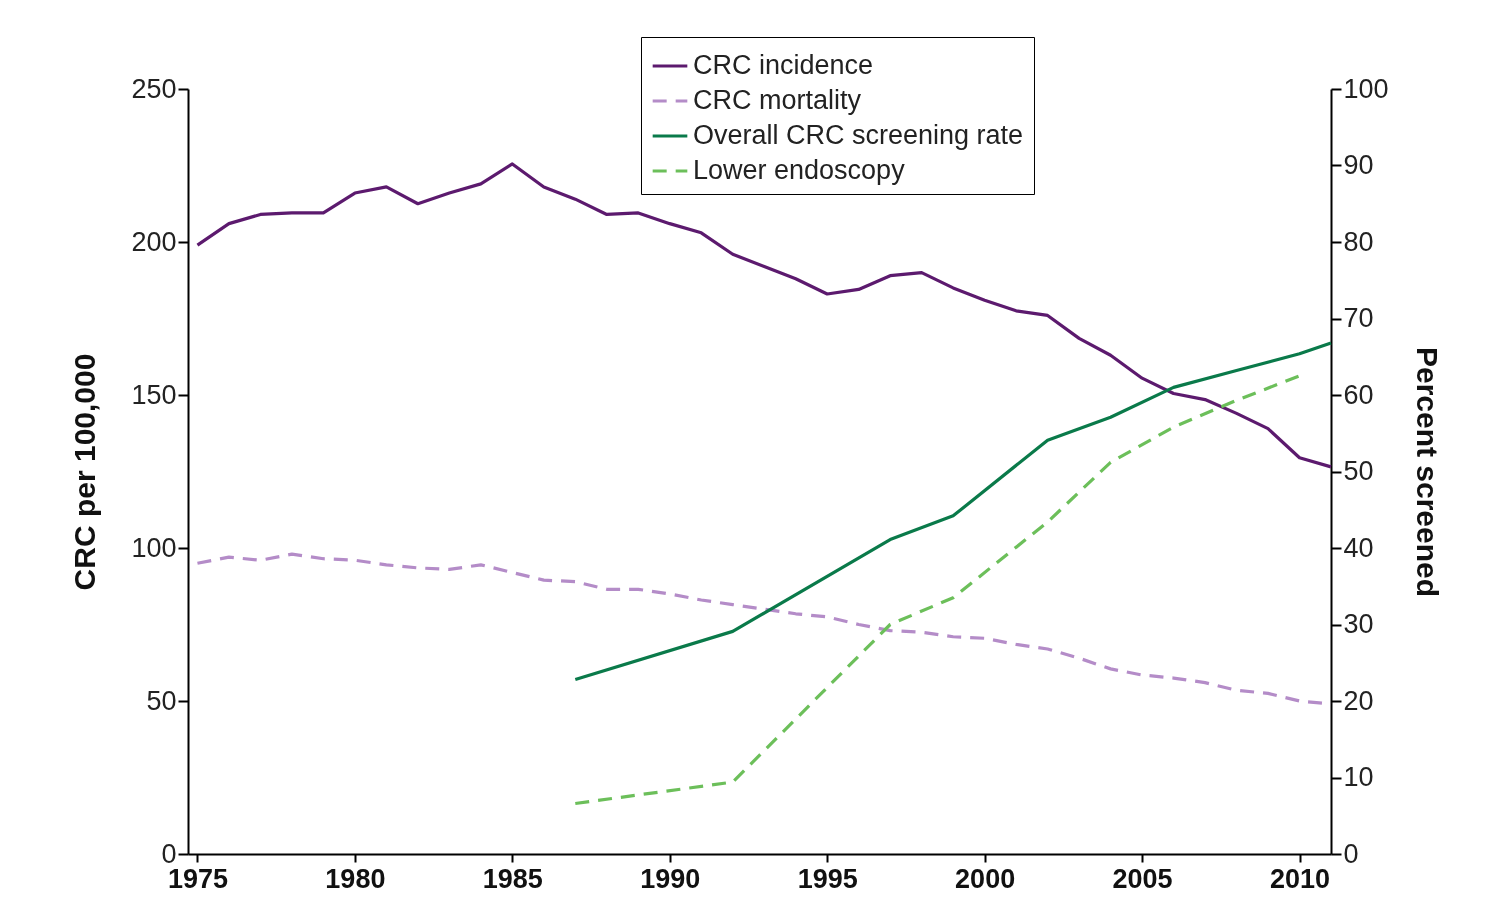  What do you see at coordinates (1358, 471) in the screenshot?
I see `y2-tick-label: 50` at bounding box center [1358, 471].